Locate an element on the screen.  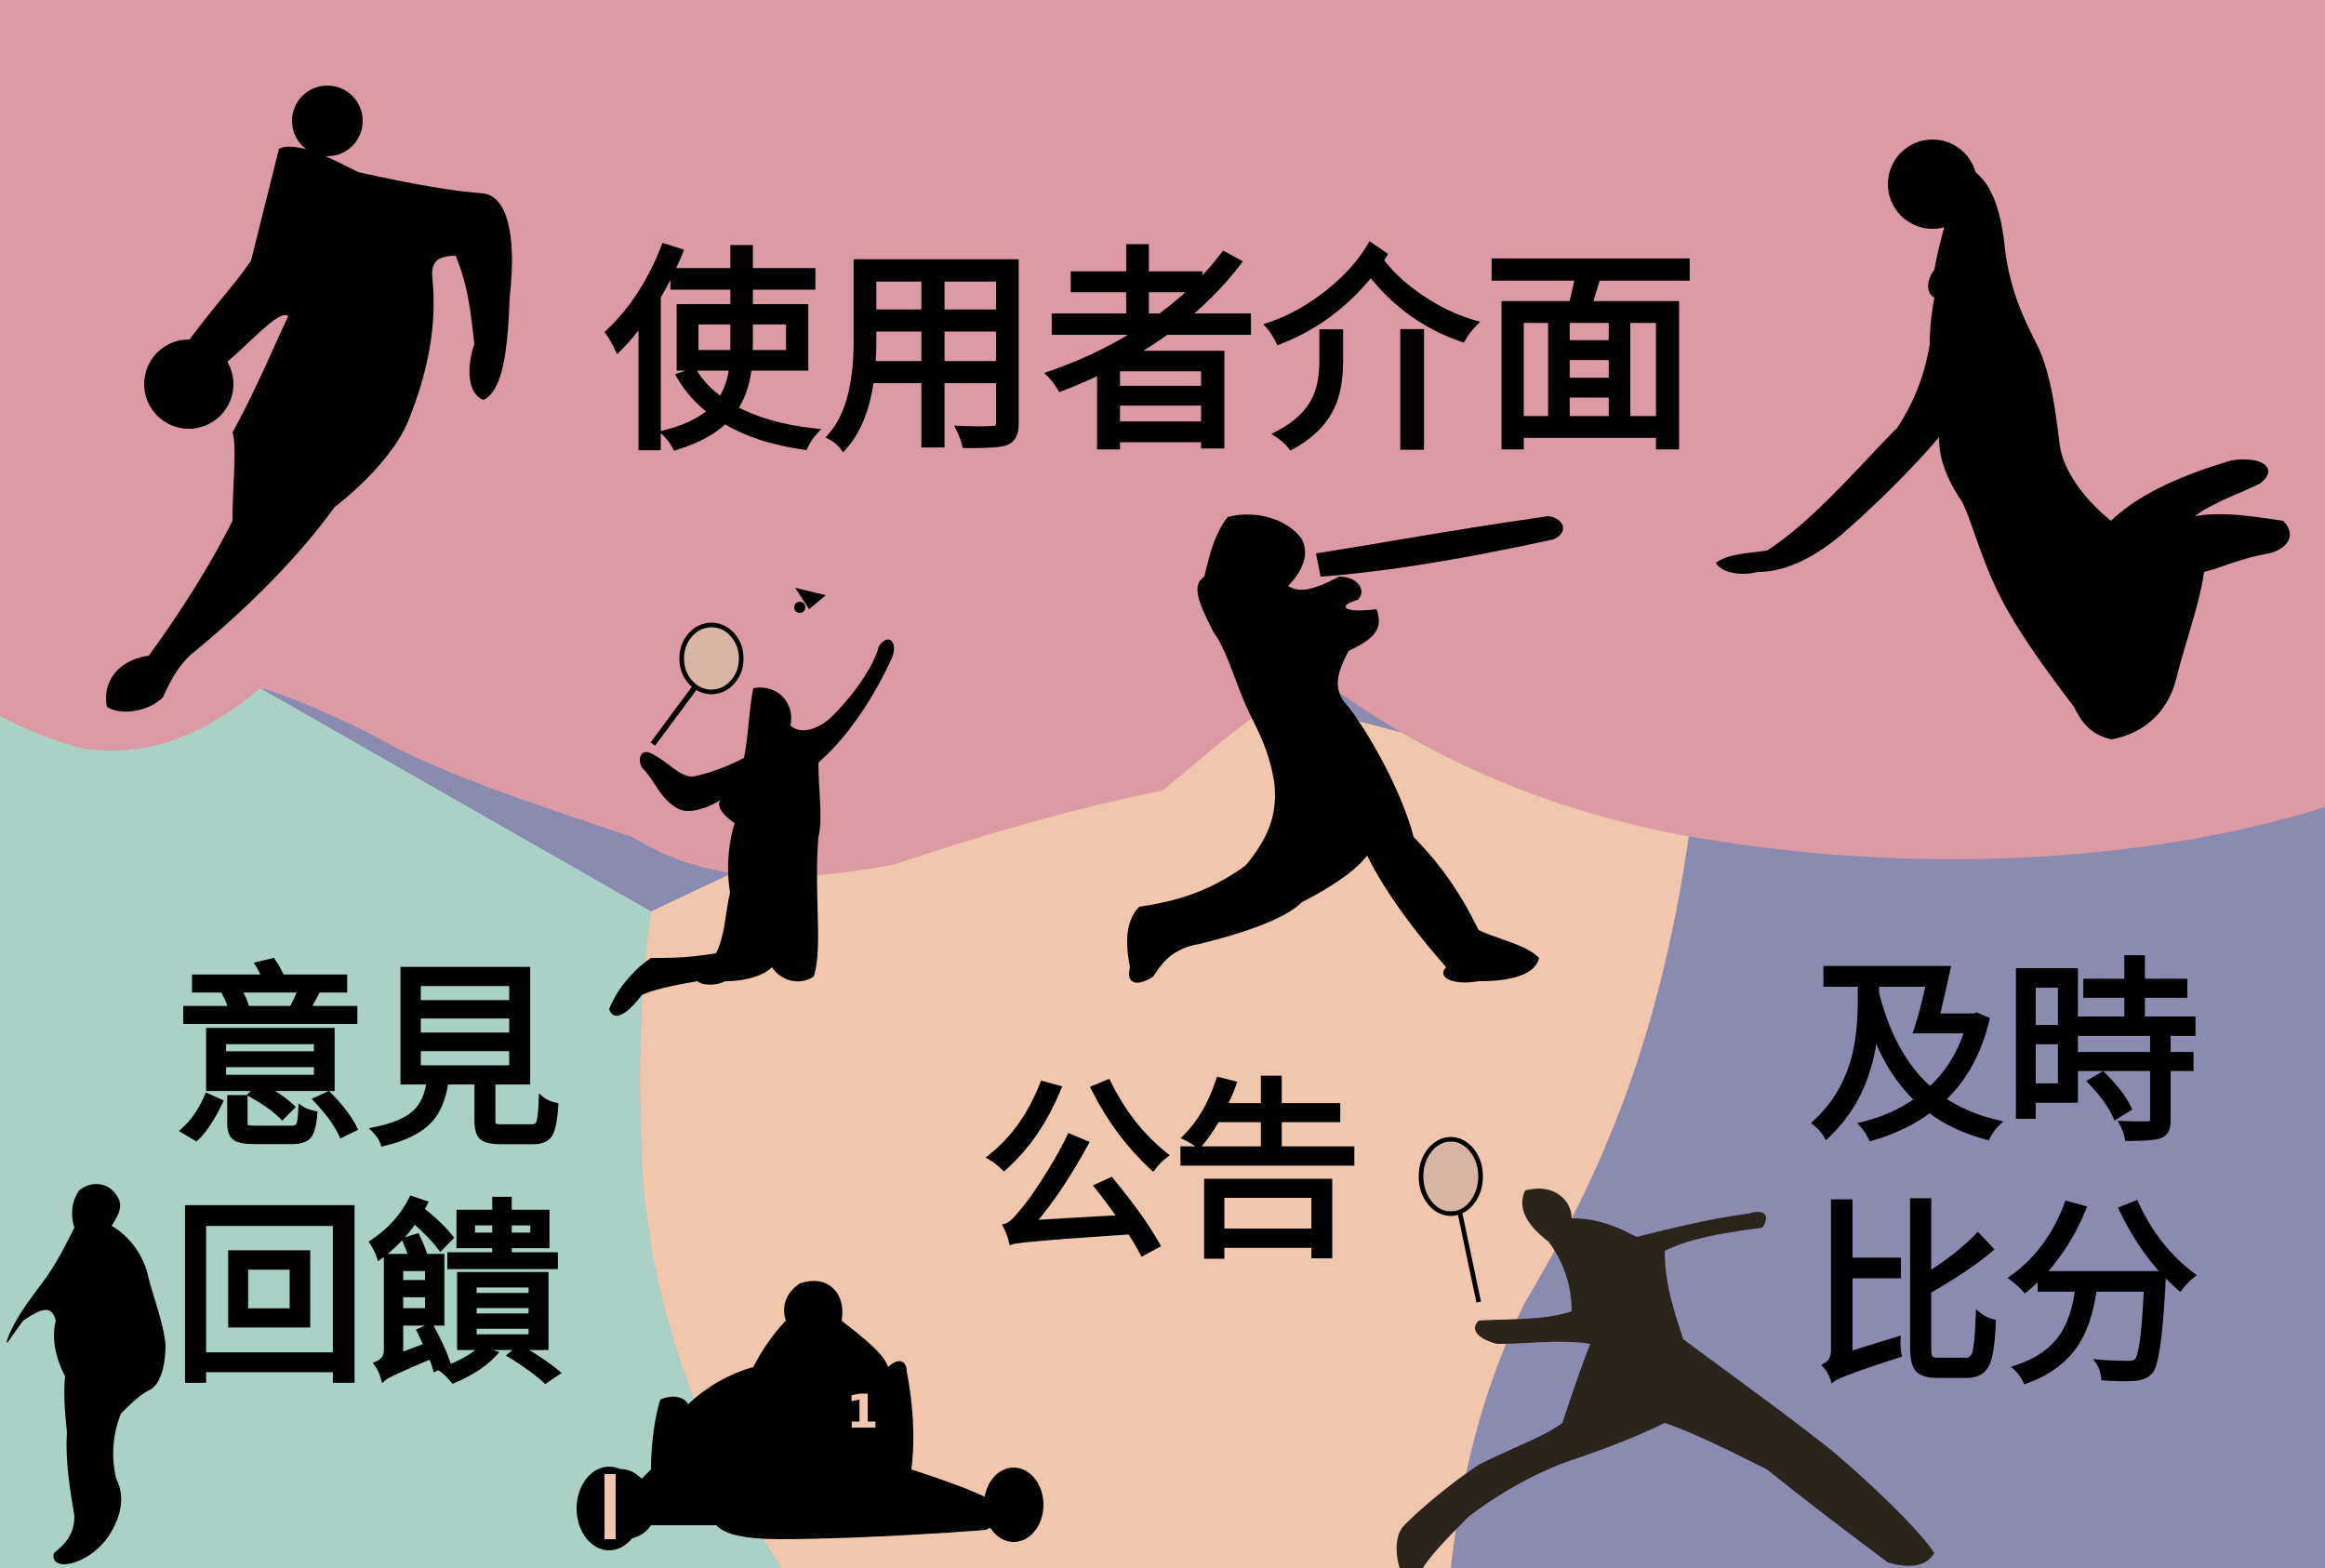
feedback-label-line2: 回饋 is located at coordinates (368, 1297).